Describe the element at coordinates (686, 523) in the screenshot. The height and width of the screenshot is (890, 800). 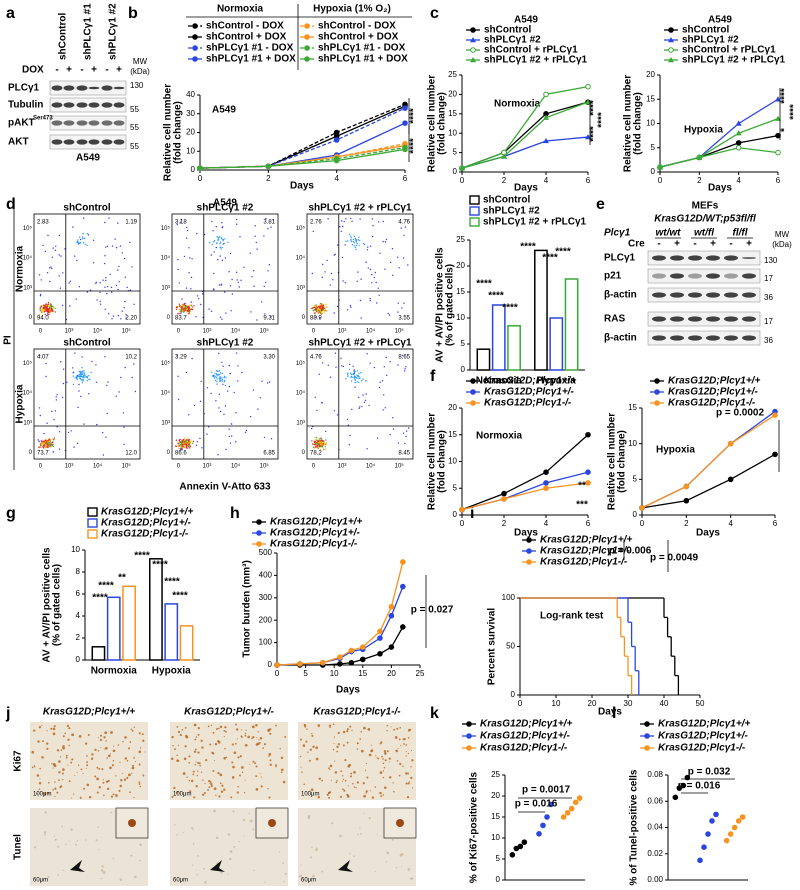
I see `x-tick-label: 2` at that location.